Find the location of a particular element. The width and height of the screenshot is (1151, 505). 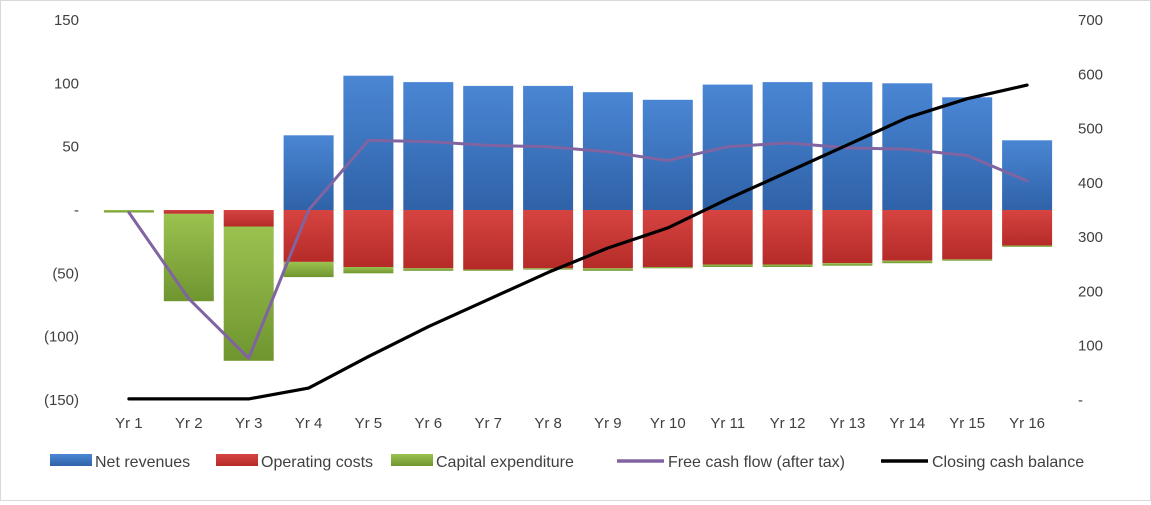

x-tick-label: Yr 13 is located at coordinates (847, 423).